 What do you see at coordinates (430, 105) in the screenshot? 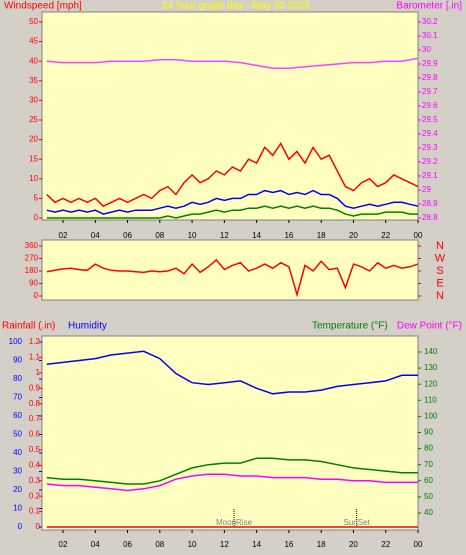
I see `y2-tick-label: 29.6` at bounding box center [430, 105].